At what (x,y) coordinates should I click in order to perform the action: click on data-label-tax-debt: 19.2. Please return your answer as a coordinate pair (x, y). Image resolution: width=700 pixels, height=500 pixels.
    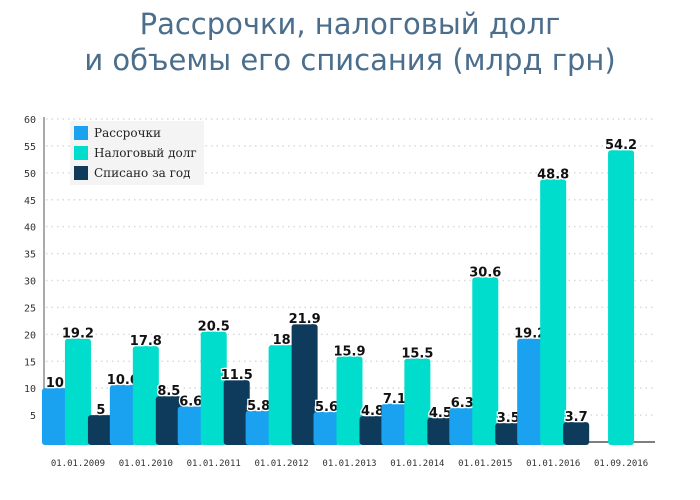
    Looking at the image, I should click on (78, 334).